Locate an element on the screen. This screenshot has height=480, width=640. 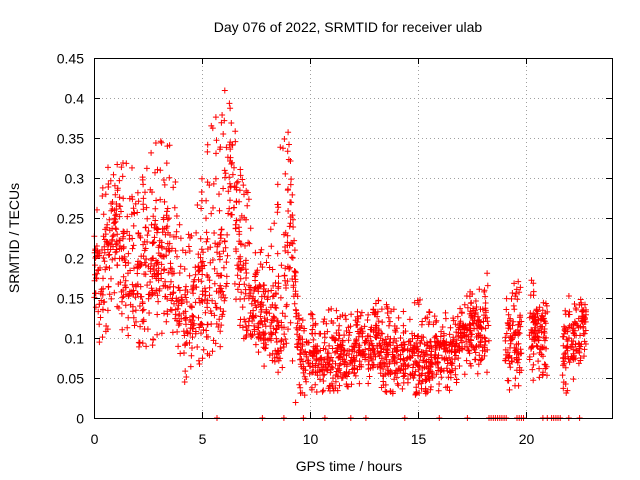
y-tick-label: 0 is located at coordinates (80, 419).